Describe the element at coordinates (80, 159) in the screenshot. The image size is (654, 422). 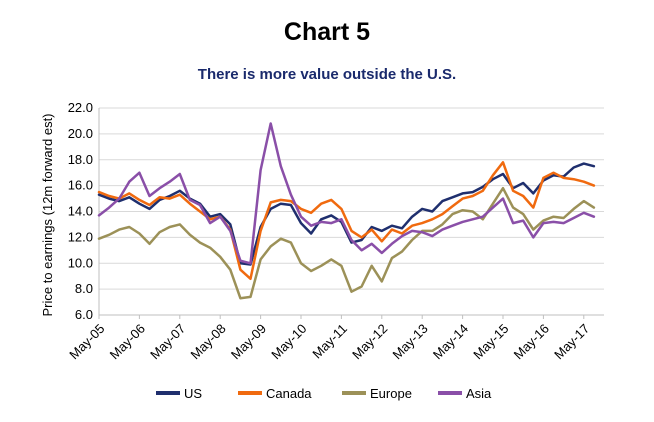
I see `y-tick-label: 18.0` at that location.